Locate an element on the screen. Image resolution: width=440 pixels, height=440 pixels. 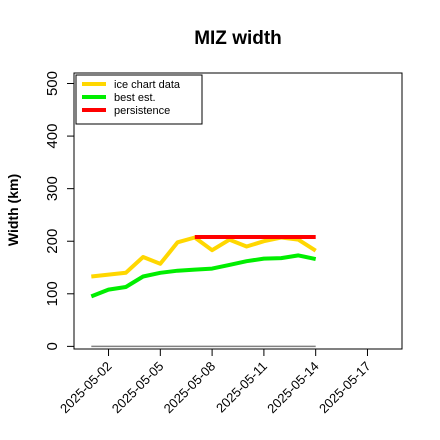
x-tick-label: 2025-05-17 is located at coordinates (345, 388).